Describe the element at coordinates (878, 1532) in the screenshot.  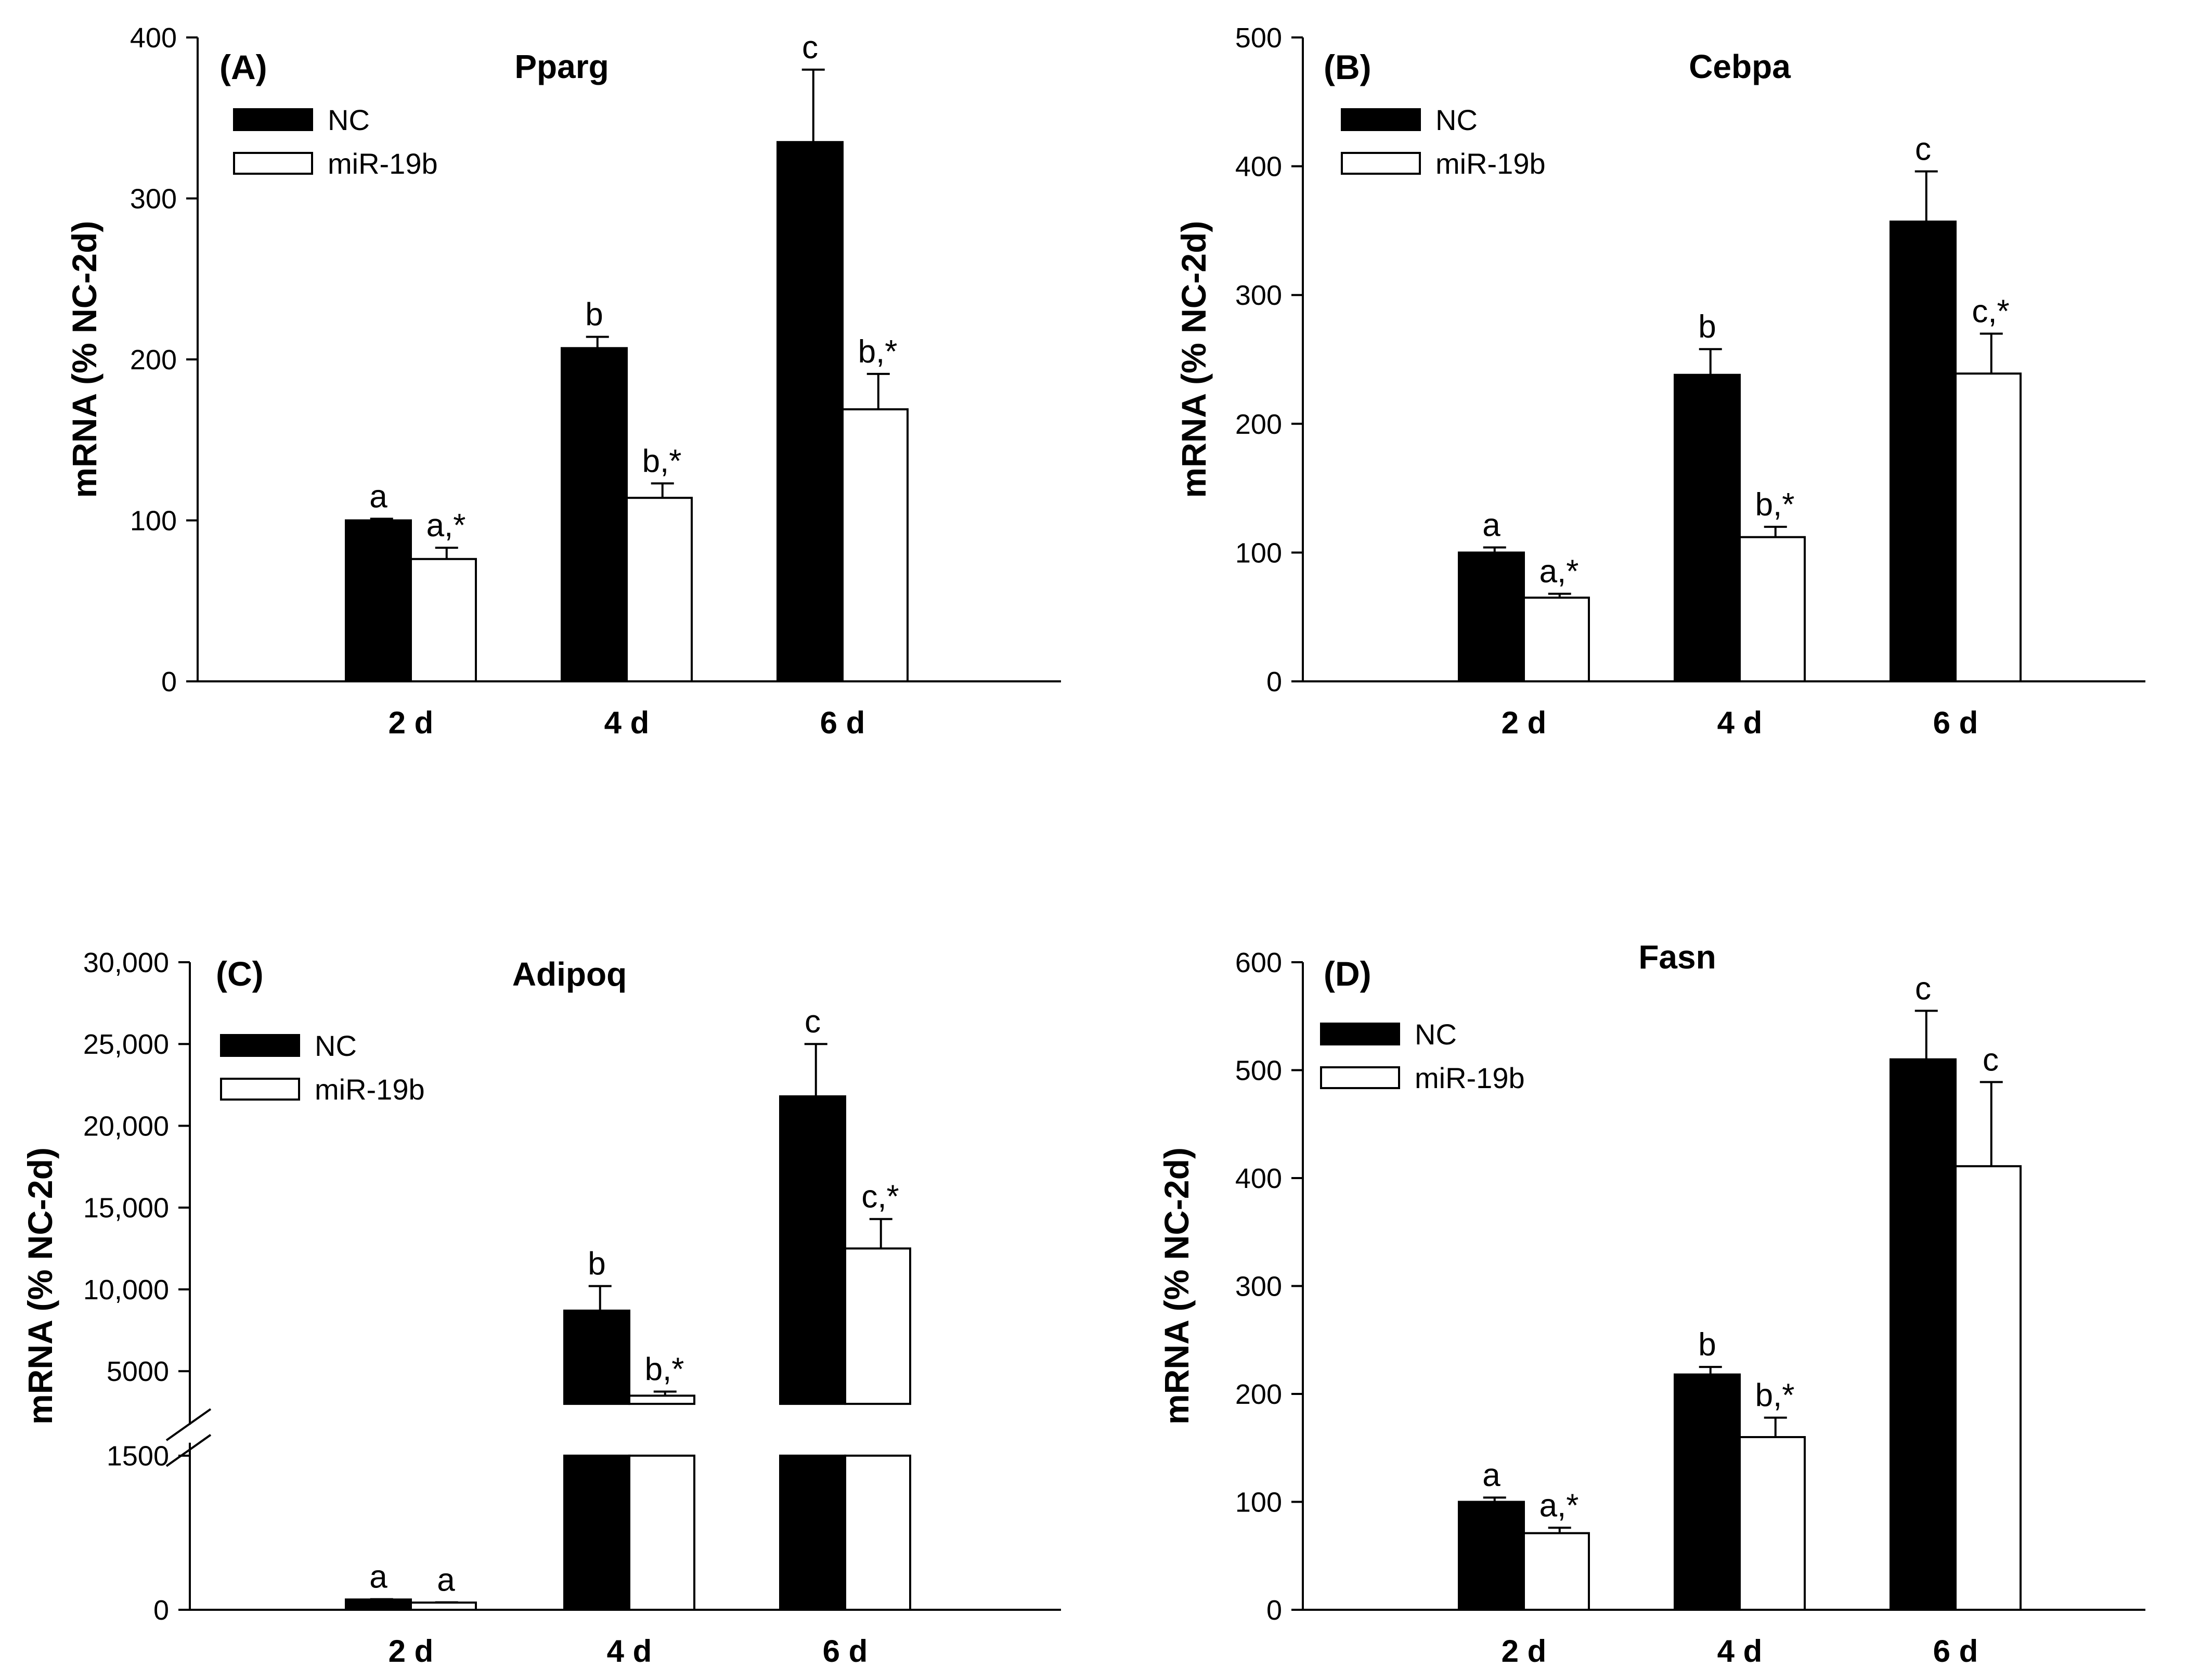
I see `bar-mir19b-6d-lower` at that location.